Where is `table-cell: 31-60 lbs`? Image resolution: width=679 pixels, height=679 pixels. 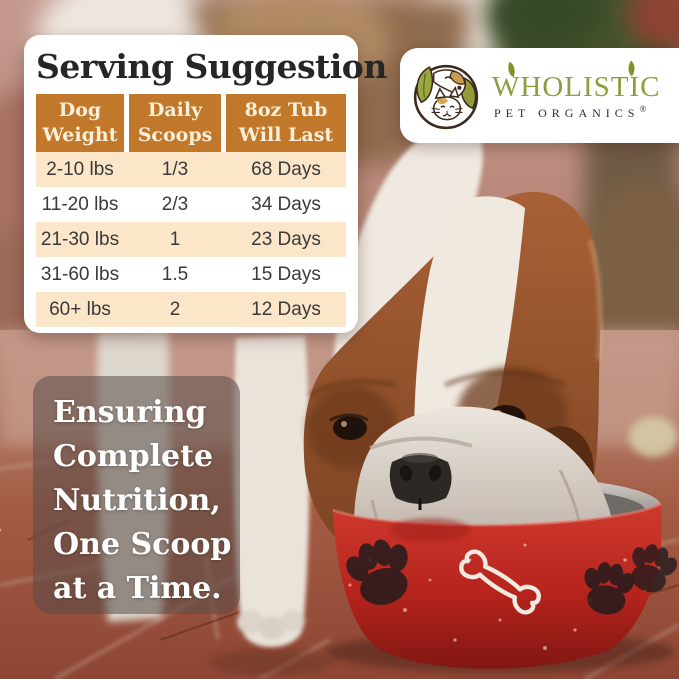 table-cell: 31-60 lbs is located at coordinates (80, 274).